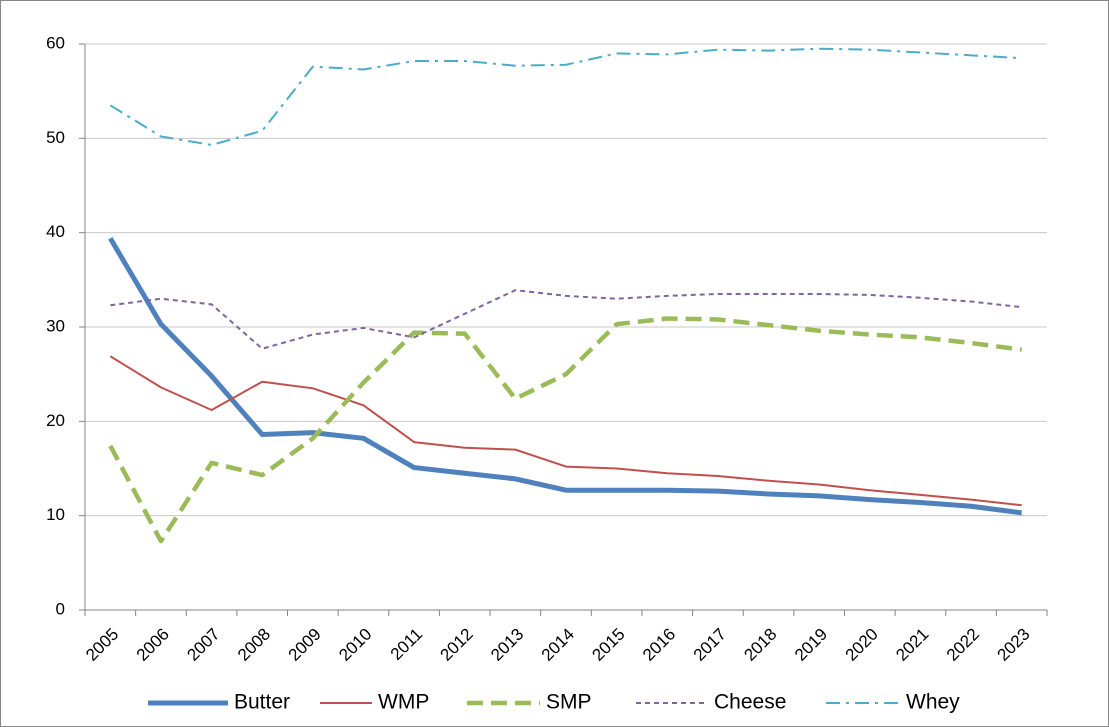 This screenshot has width=1109, height=727. I want to click on legend-label: SMP, so click(569, 702).